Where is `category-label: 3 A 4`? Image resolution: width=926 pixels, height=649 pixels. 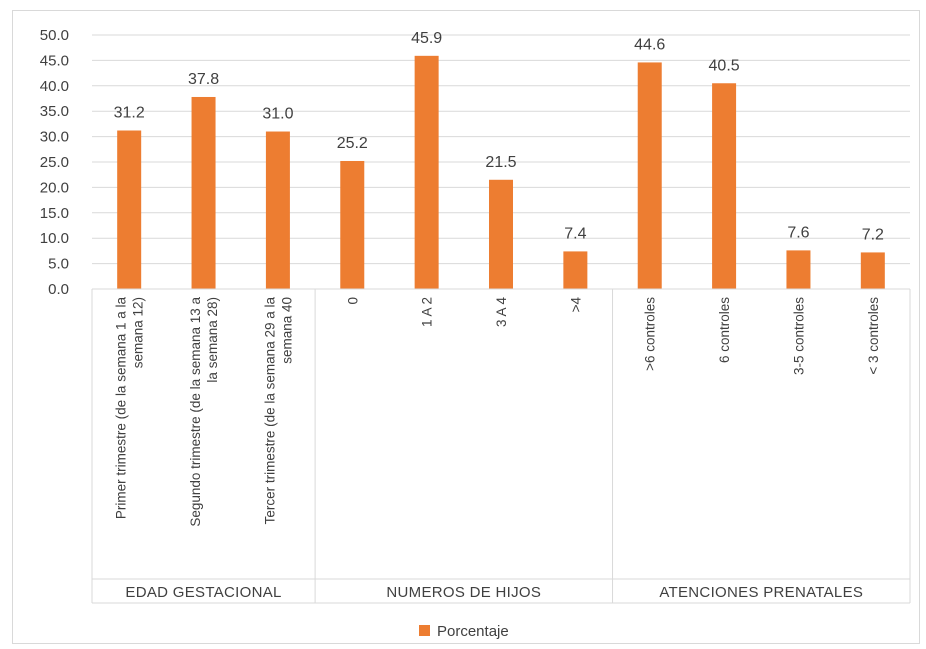 category-label: 3 A 4 is located at coordinates (501, 312).